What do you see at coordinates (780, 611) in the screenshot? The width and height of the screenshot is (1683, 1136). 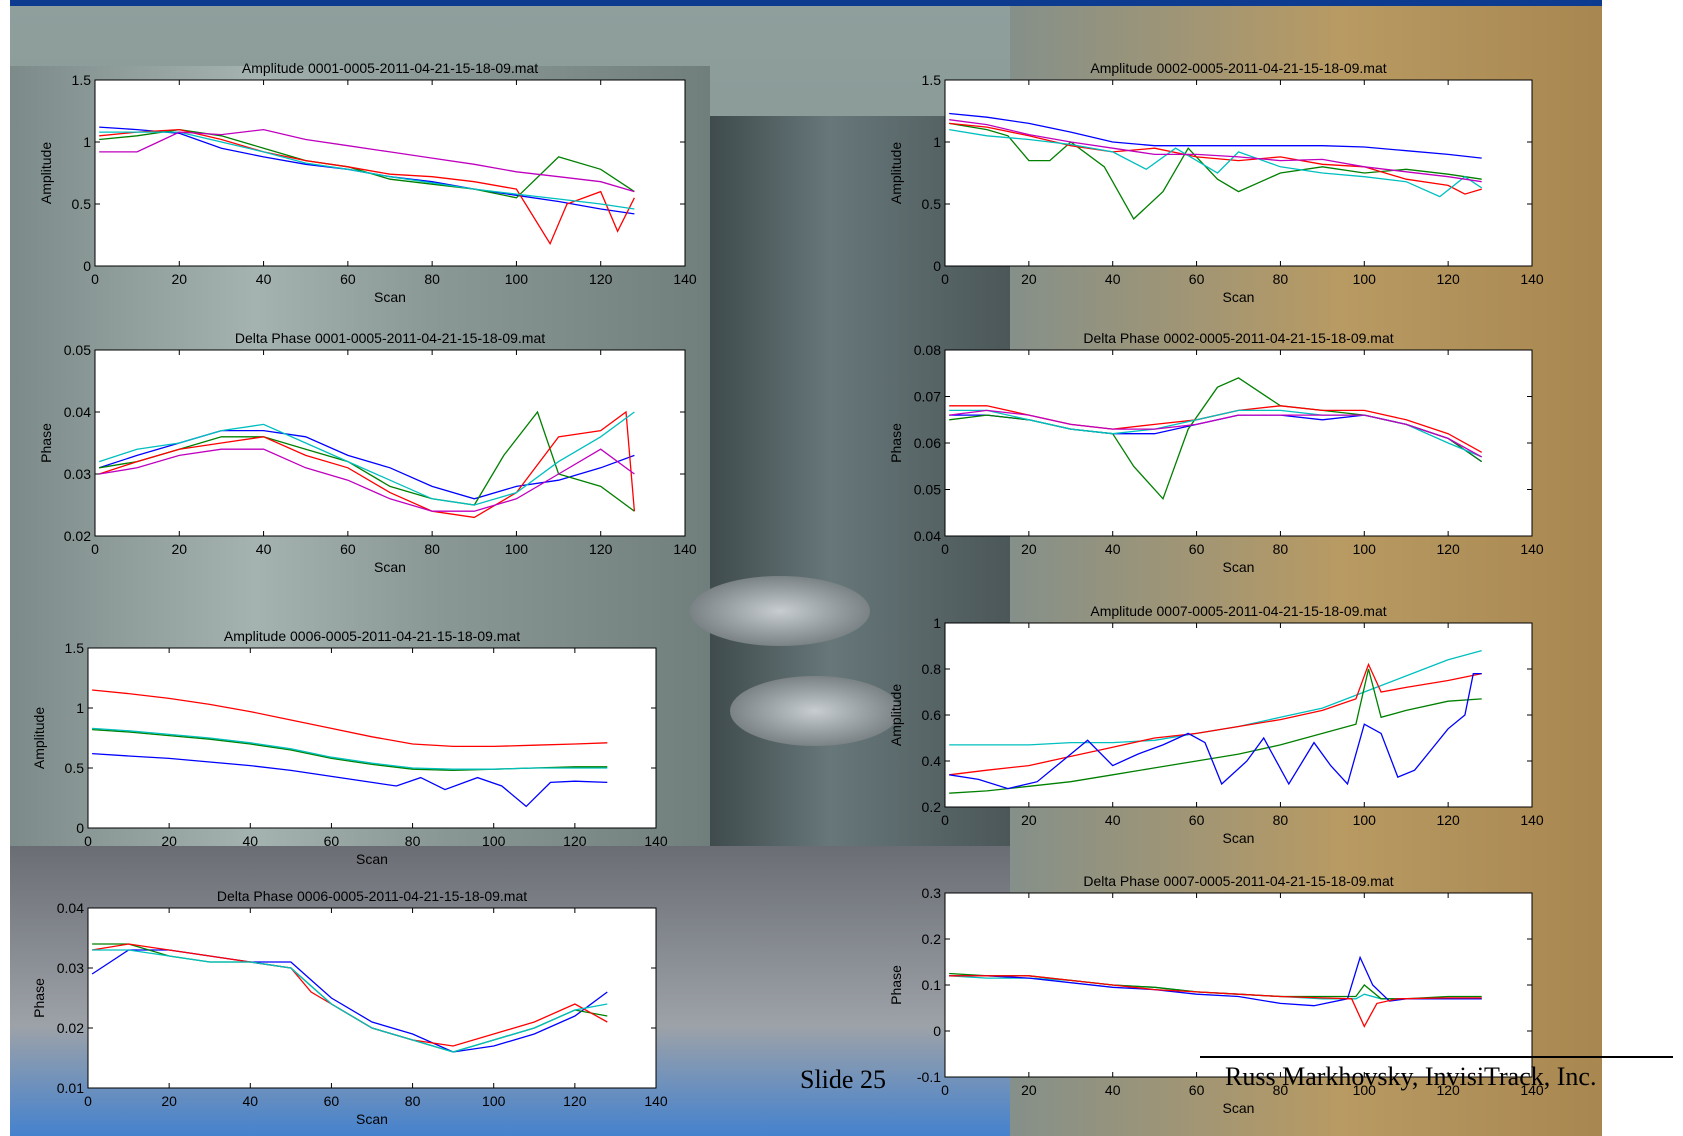 I see `water-fountain-upper` at bounding box center [780, 611].